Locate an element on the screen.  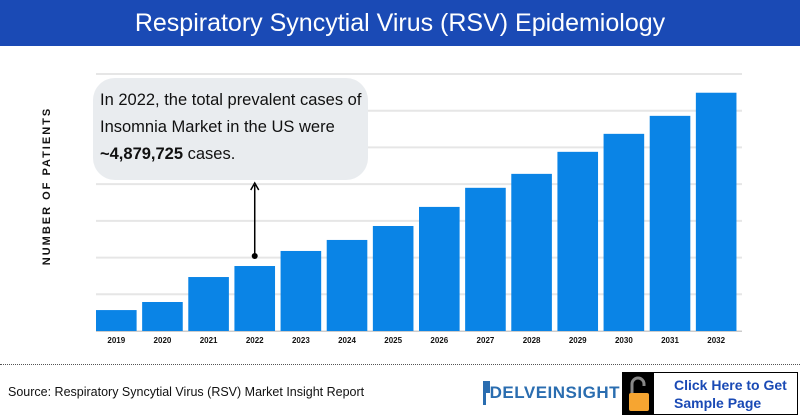
get-sample-page-button: Click Here to Get Sample Page is located at coordinates (710, 393).